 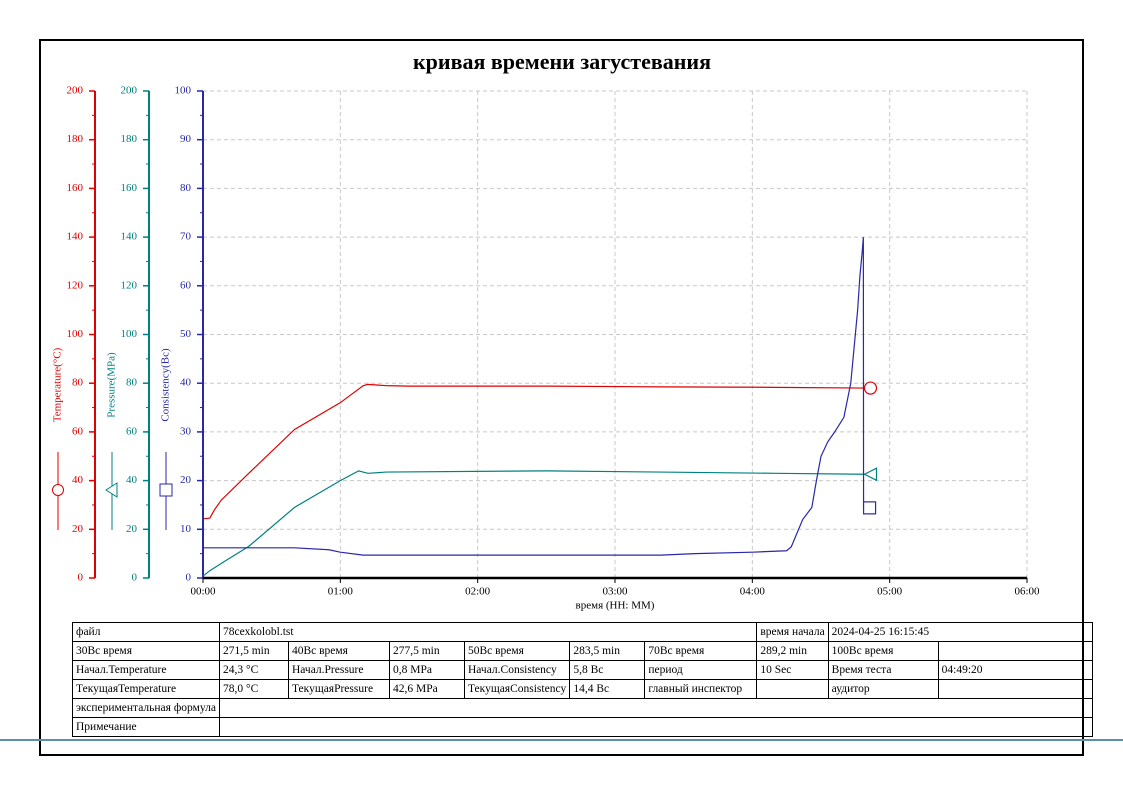 What do you see at coordinates (203, 592) in the screenshot?
I see `x-tick-label: 00:00` at bounding box center [203, 592].